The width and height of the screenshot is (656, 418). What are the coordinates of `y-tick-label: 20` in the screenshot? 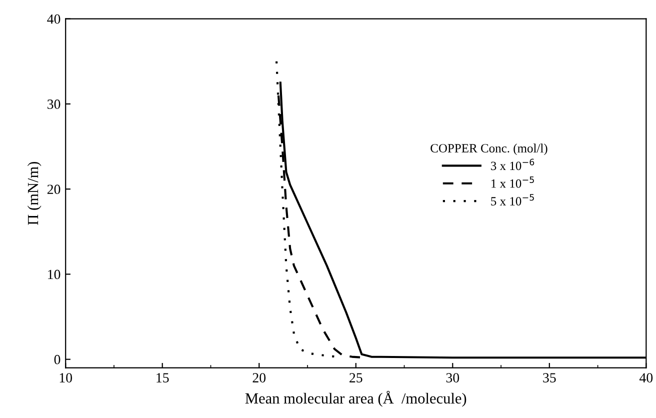 It's located at (53, 189).